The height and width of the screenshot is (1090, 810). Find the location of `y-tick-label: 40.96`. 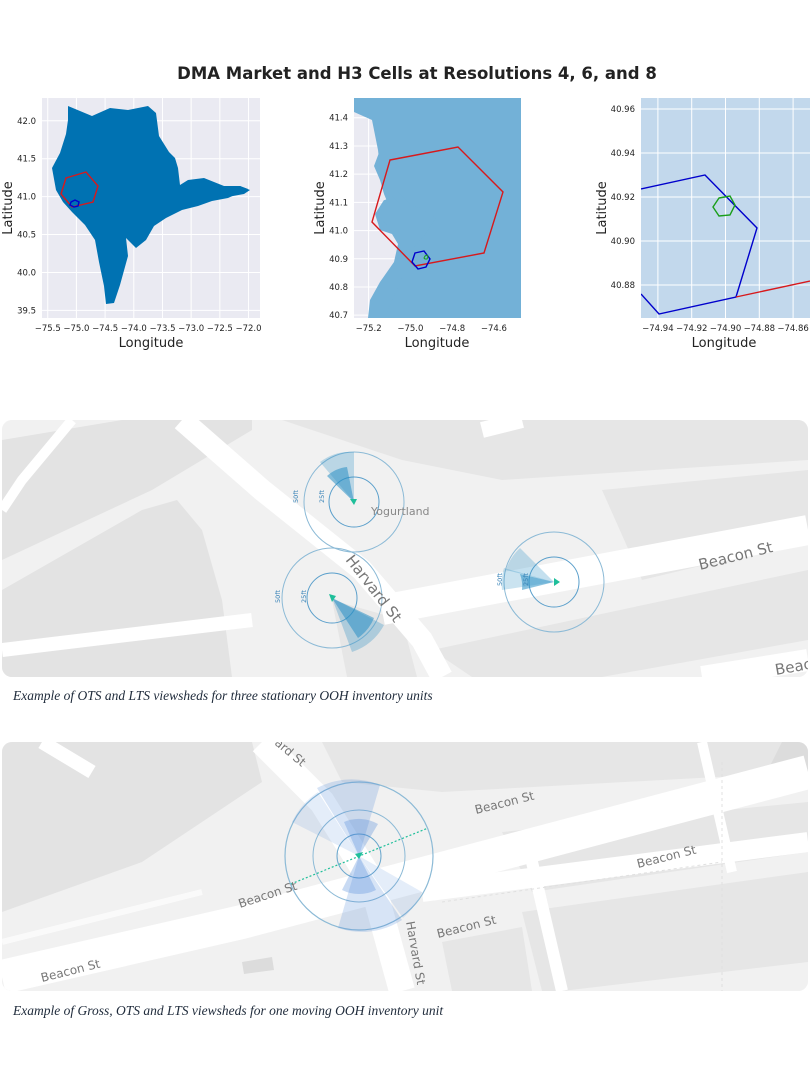

y-tick-label: 40.96 is located at coordinates (623, 110).